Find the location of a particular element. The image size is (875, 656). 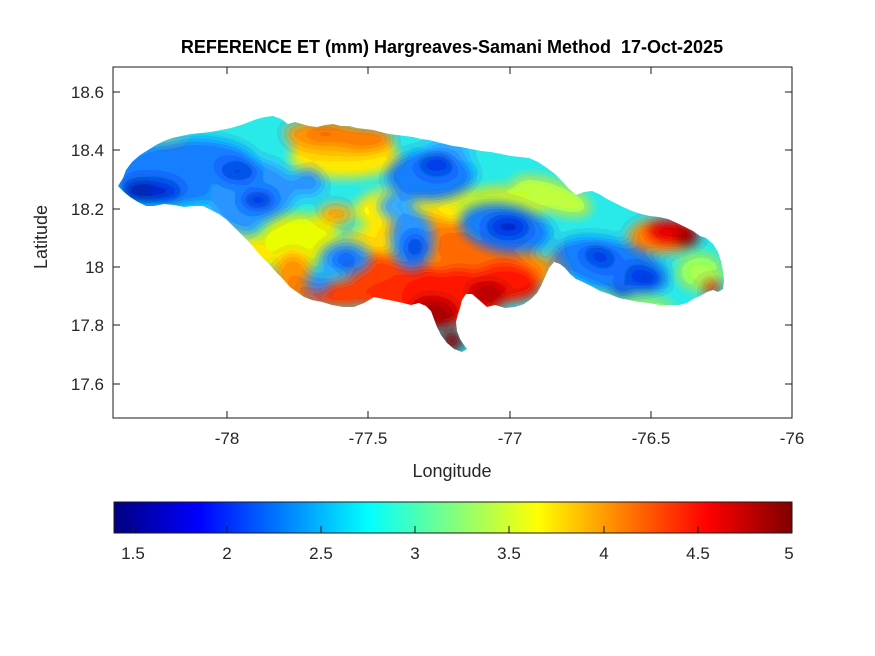

y-tick-label-3: 18 is located at coordinates (94, 267).